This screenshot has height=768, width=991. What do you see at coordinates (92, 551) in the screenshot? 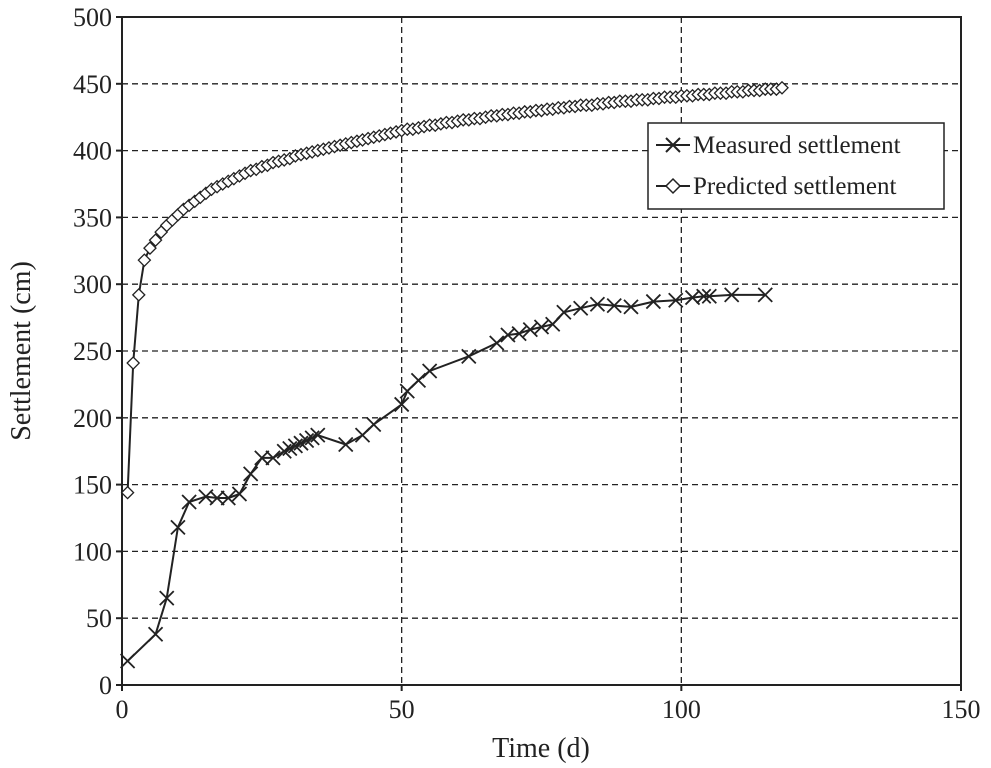
I see `y-tick-label: 100` at bounding box center [92, 551].